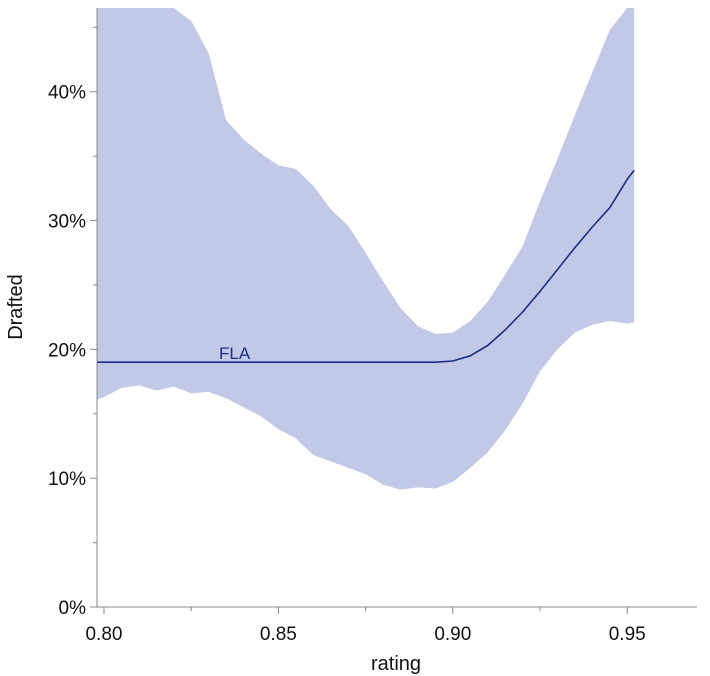 Image resolution: width=710 pixels, height=676 pixels. Describe the element at coordinates (396, 664) in the screenshot. I see `x-axis-title: rating` at that location.